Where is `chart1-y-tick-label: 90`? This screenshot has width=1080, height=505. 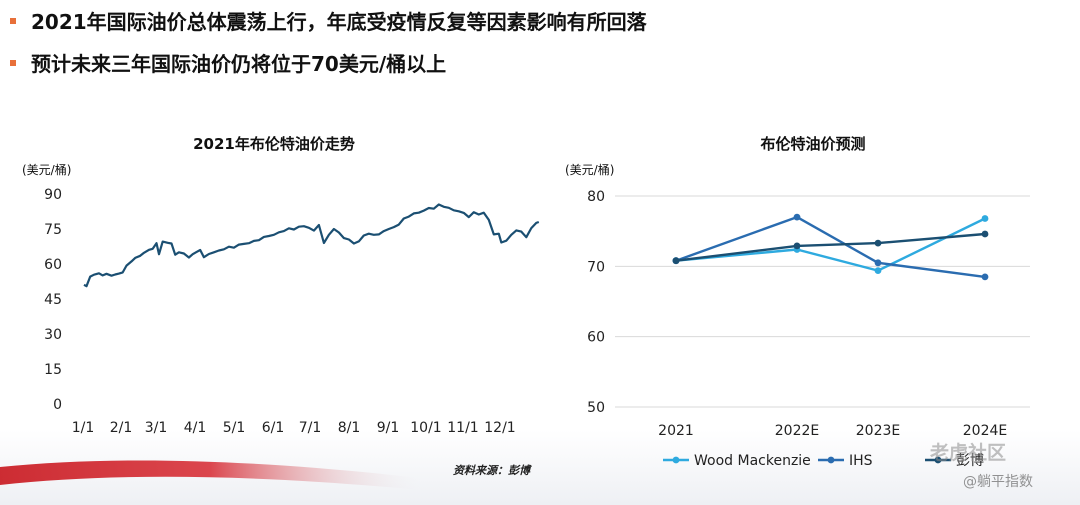
chart1-y-tick-label: 90 is located at coordinates (53, 195).